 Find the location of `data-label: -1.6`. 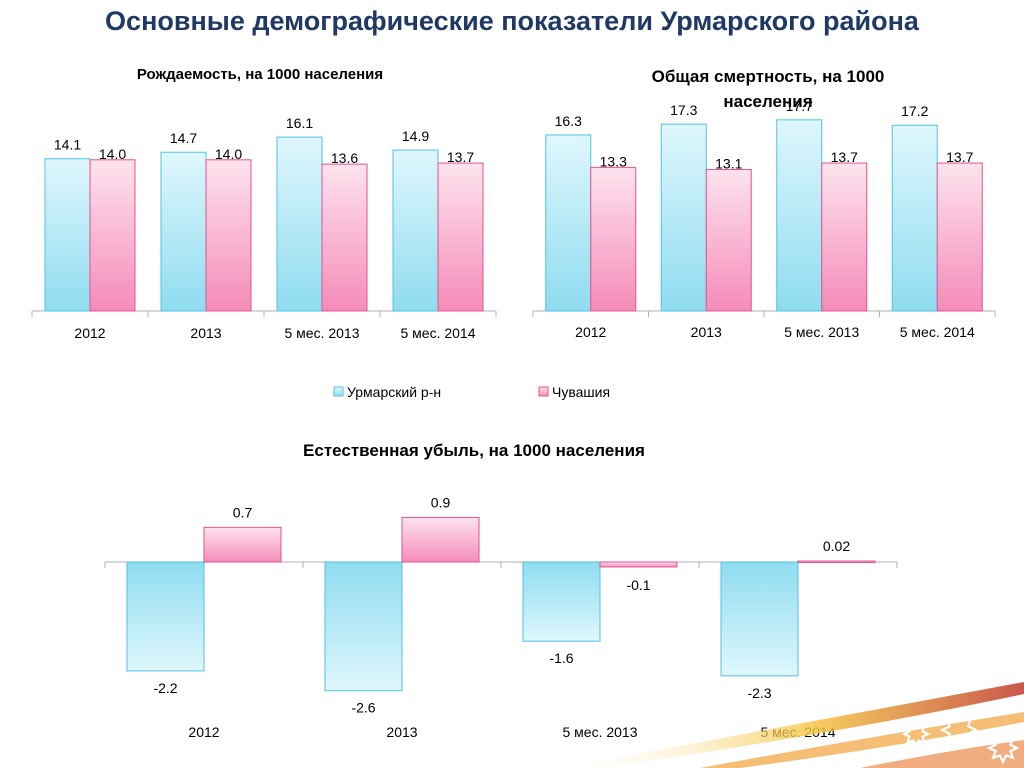

data-label: -1.6 is located at coordinates (561, 658).